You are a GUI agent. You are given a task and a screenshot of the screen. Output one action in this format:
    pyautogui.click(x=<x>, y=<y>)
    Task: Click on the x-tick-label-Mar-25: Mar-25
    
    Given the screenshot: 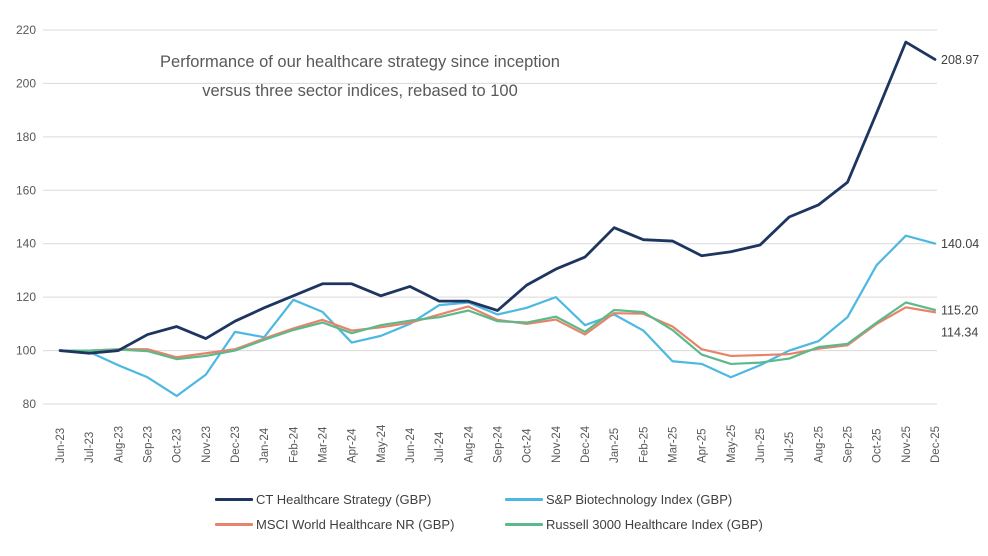 What is the action you would take?
    pyautogui.click(x=674, y=445)
    